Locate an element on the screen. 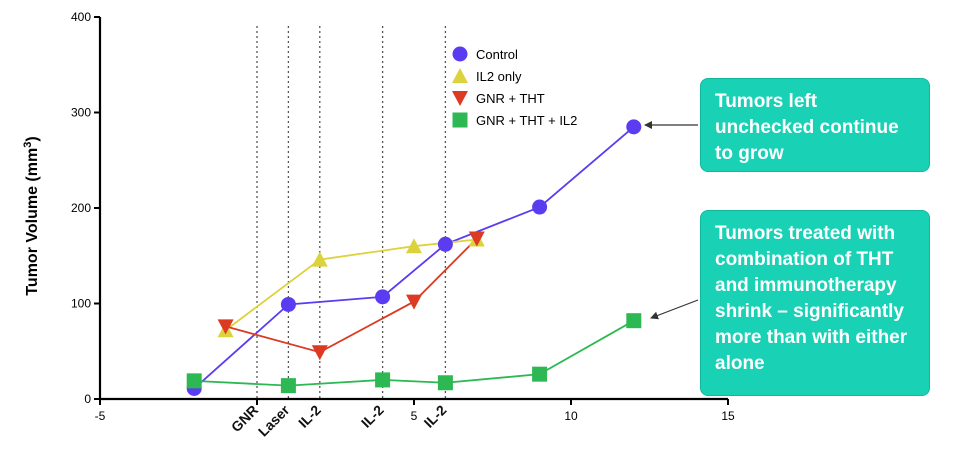 This screenshot has width=980, height=462. event-label-1: Laser is located at coordinates (274, 420).